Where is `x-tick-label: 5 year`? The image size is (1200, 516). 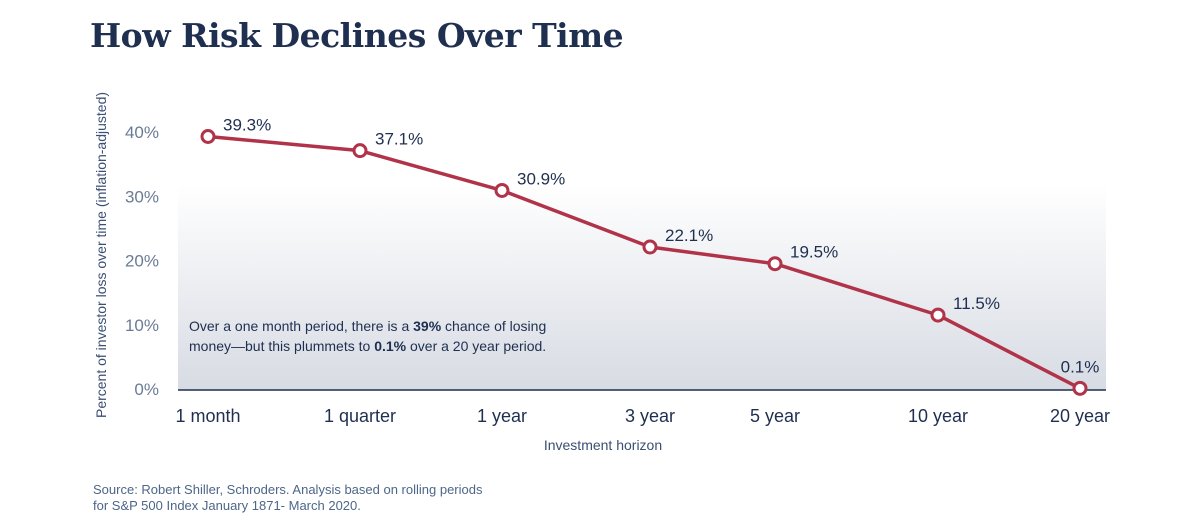 x-tick-label: 5 year is located at coordinates (775, 416).